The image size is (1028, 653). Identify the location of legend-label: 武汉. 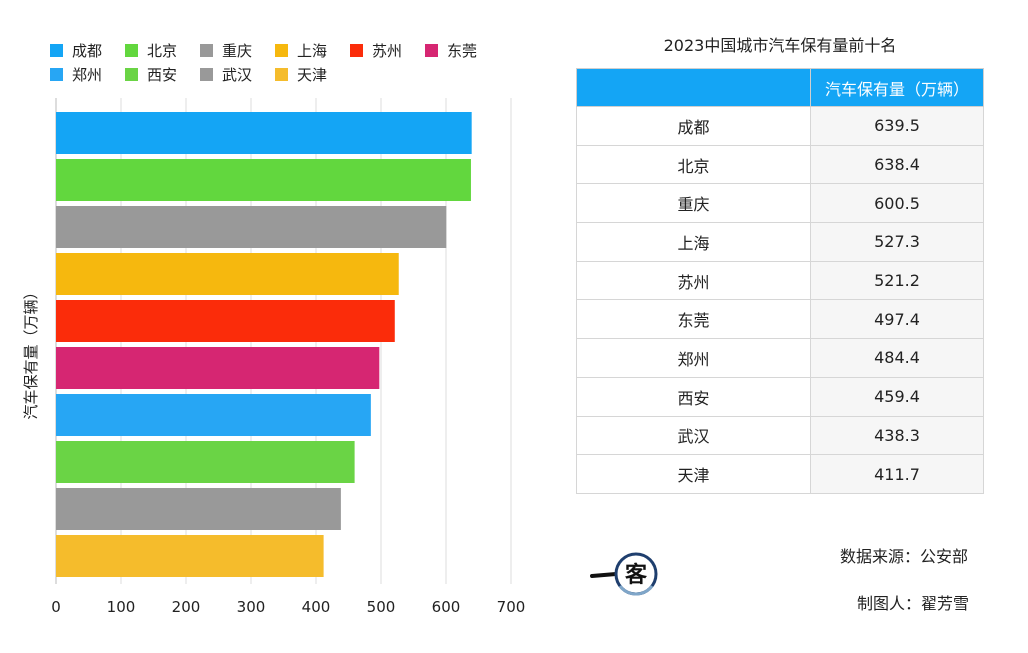
(237, 74).